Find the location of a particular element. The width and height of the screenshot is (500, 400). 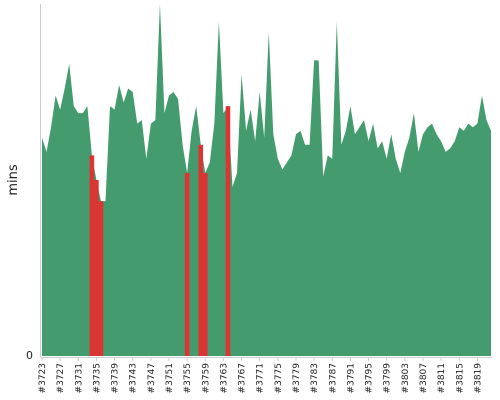

x-tick-label: #3815 is located at coordinates (460, 378).